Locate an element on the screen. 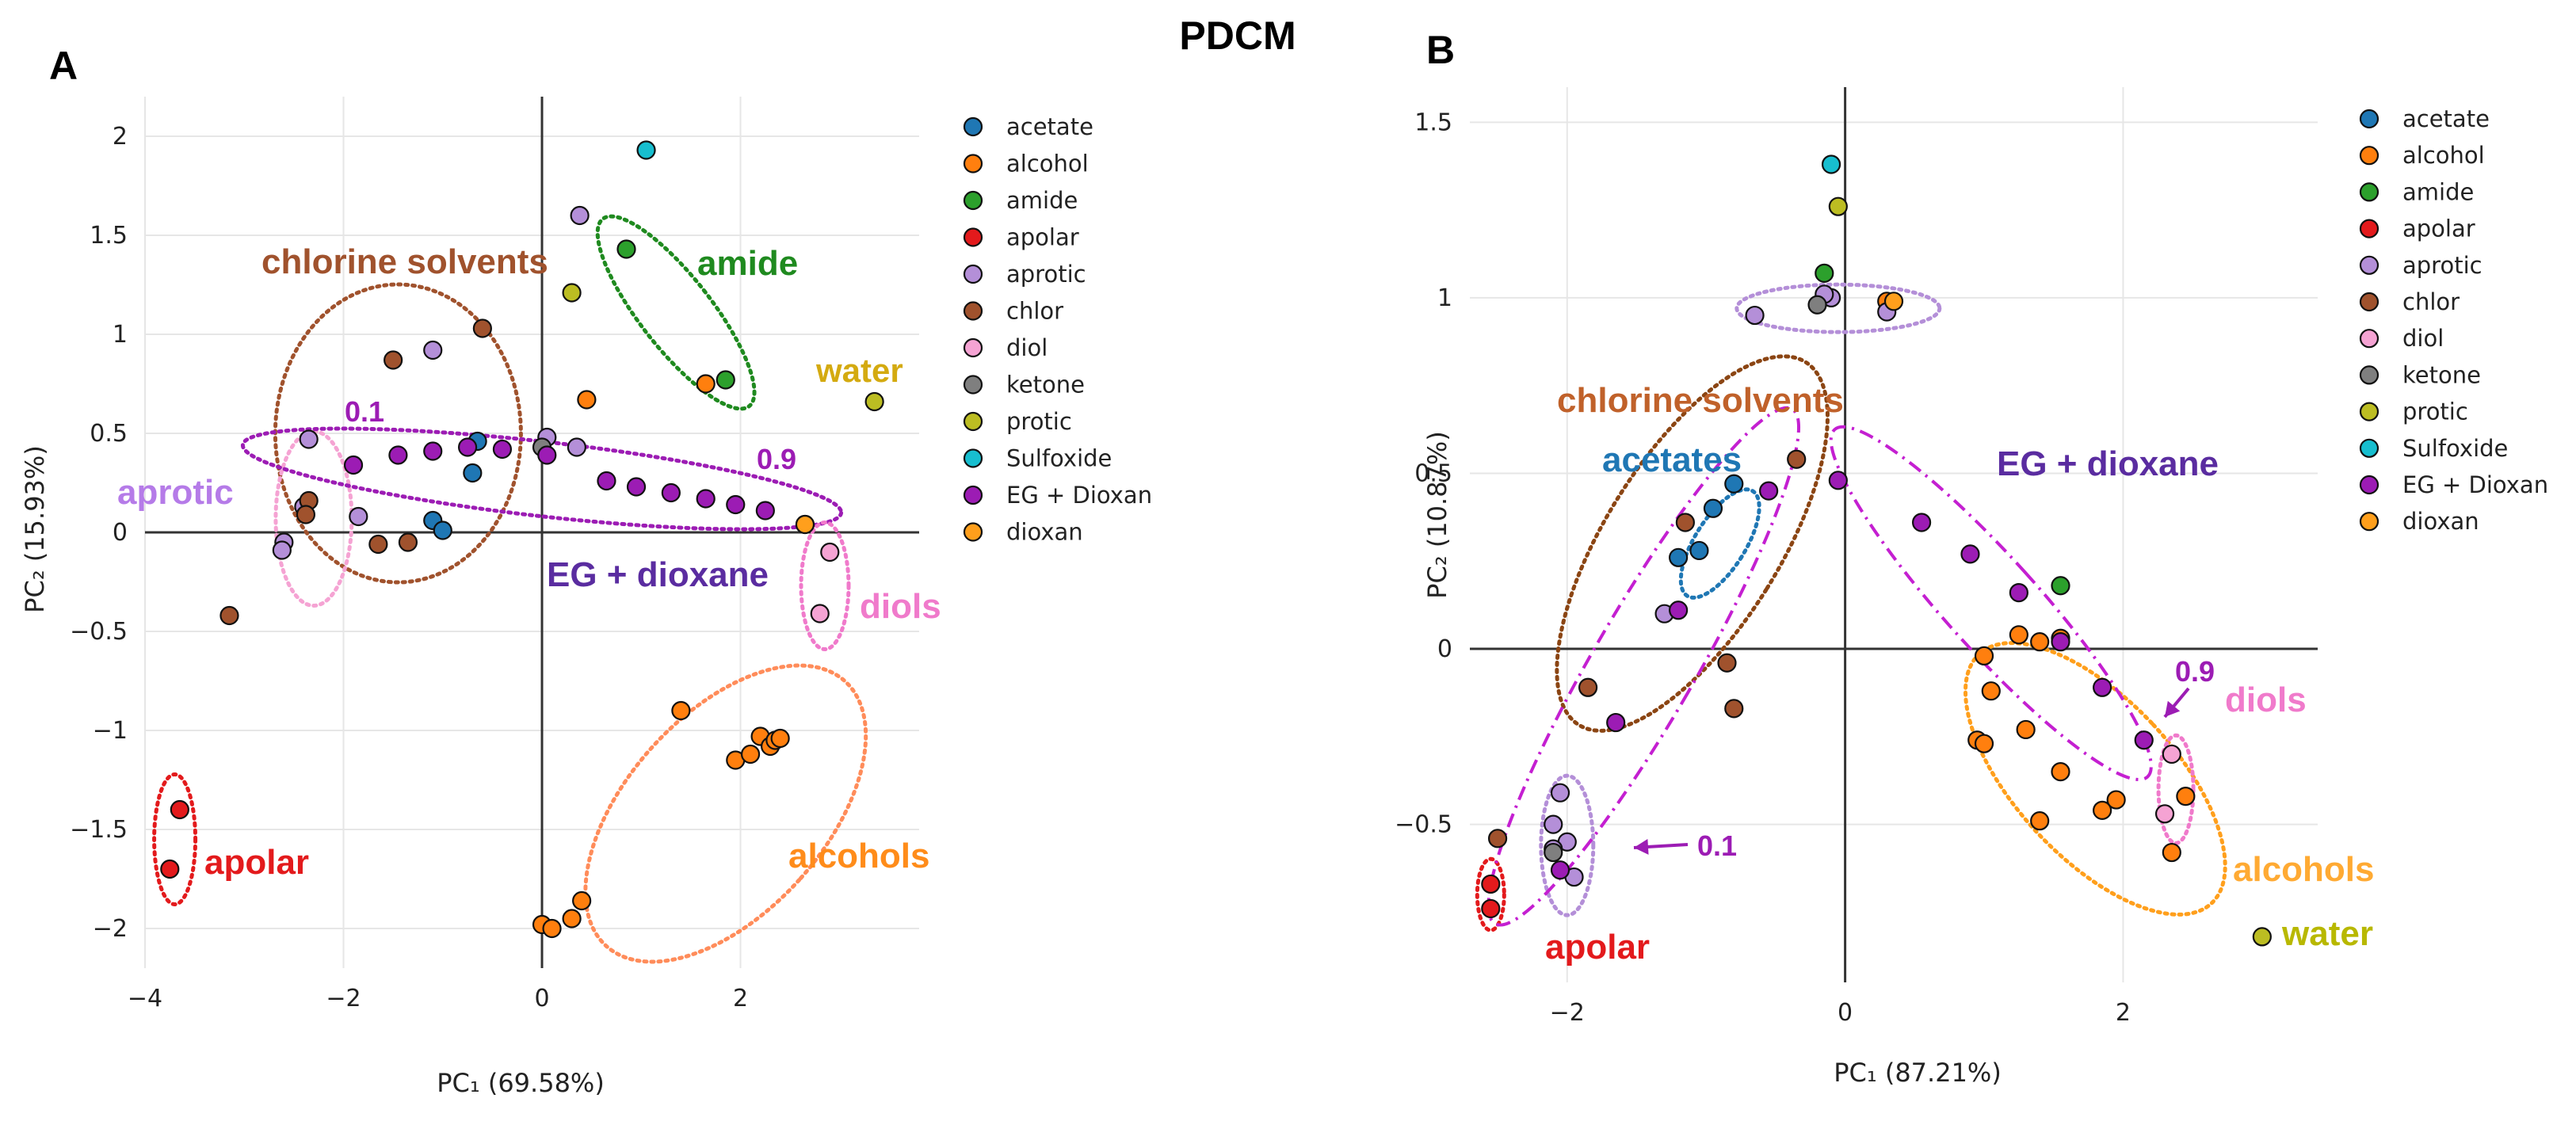 Image resolution: width=2576 pixels, height=1121 pixels. series-amide is located at coordinates (1942, 430).